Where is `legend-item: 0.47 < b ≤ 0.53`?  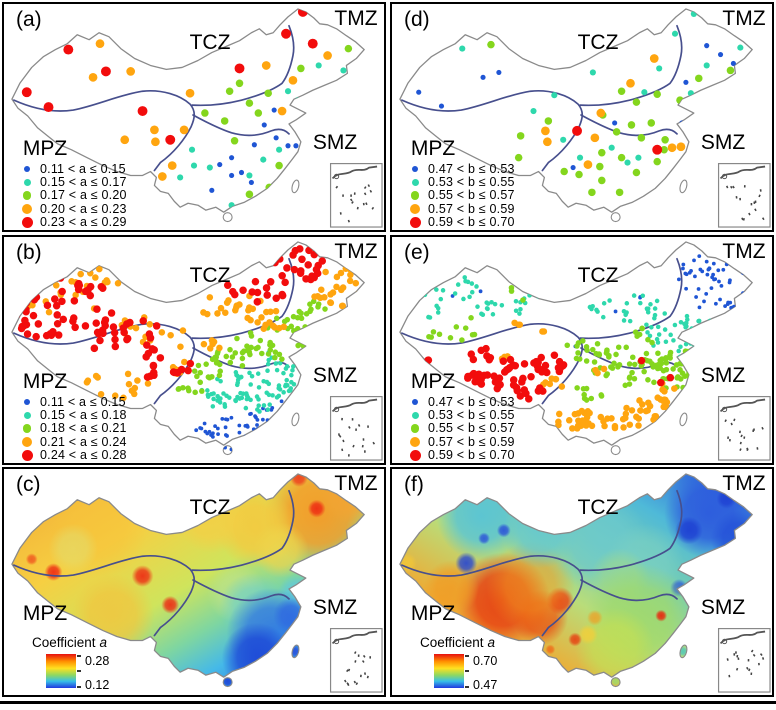 legend-item: 0.47 < b ≤ 0.53 is located at coordinates (458, 168).